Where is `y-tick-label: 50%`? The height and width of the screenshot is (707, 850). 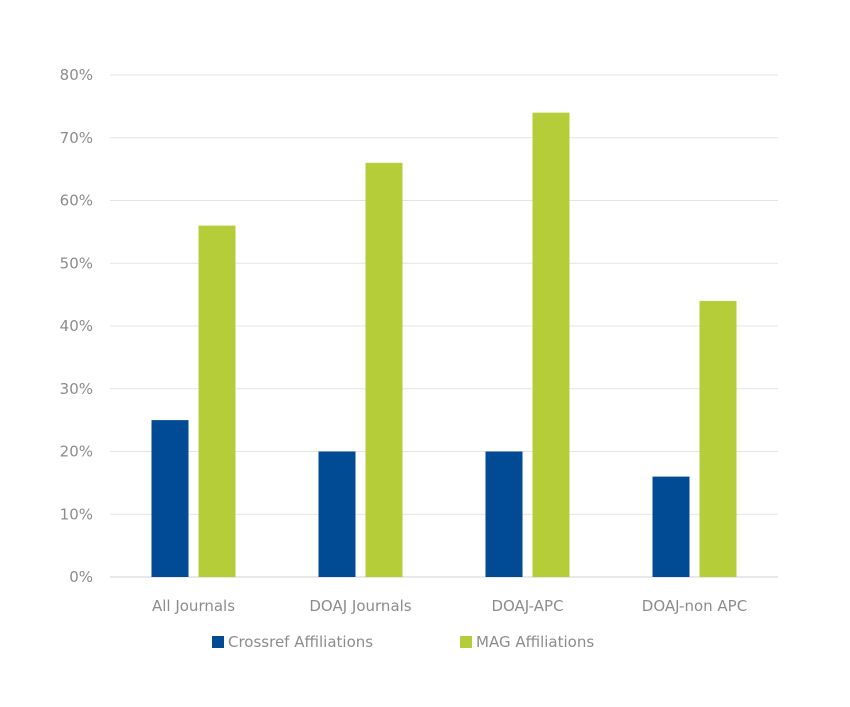
y-tick-label: 50% is located at coordinates (76, 263).